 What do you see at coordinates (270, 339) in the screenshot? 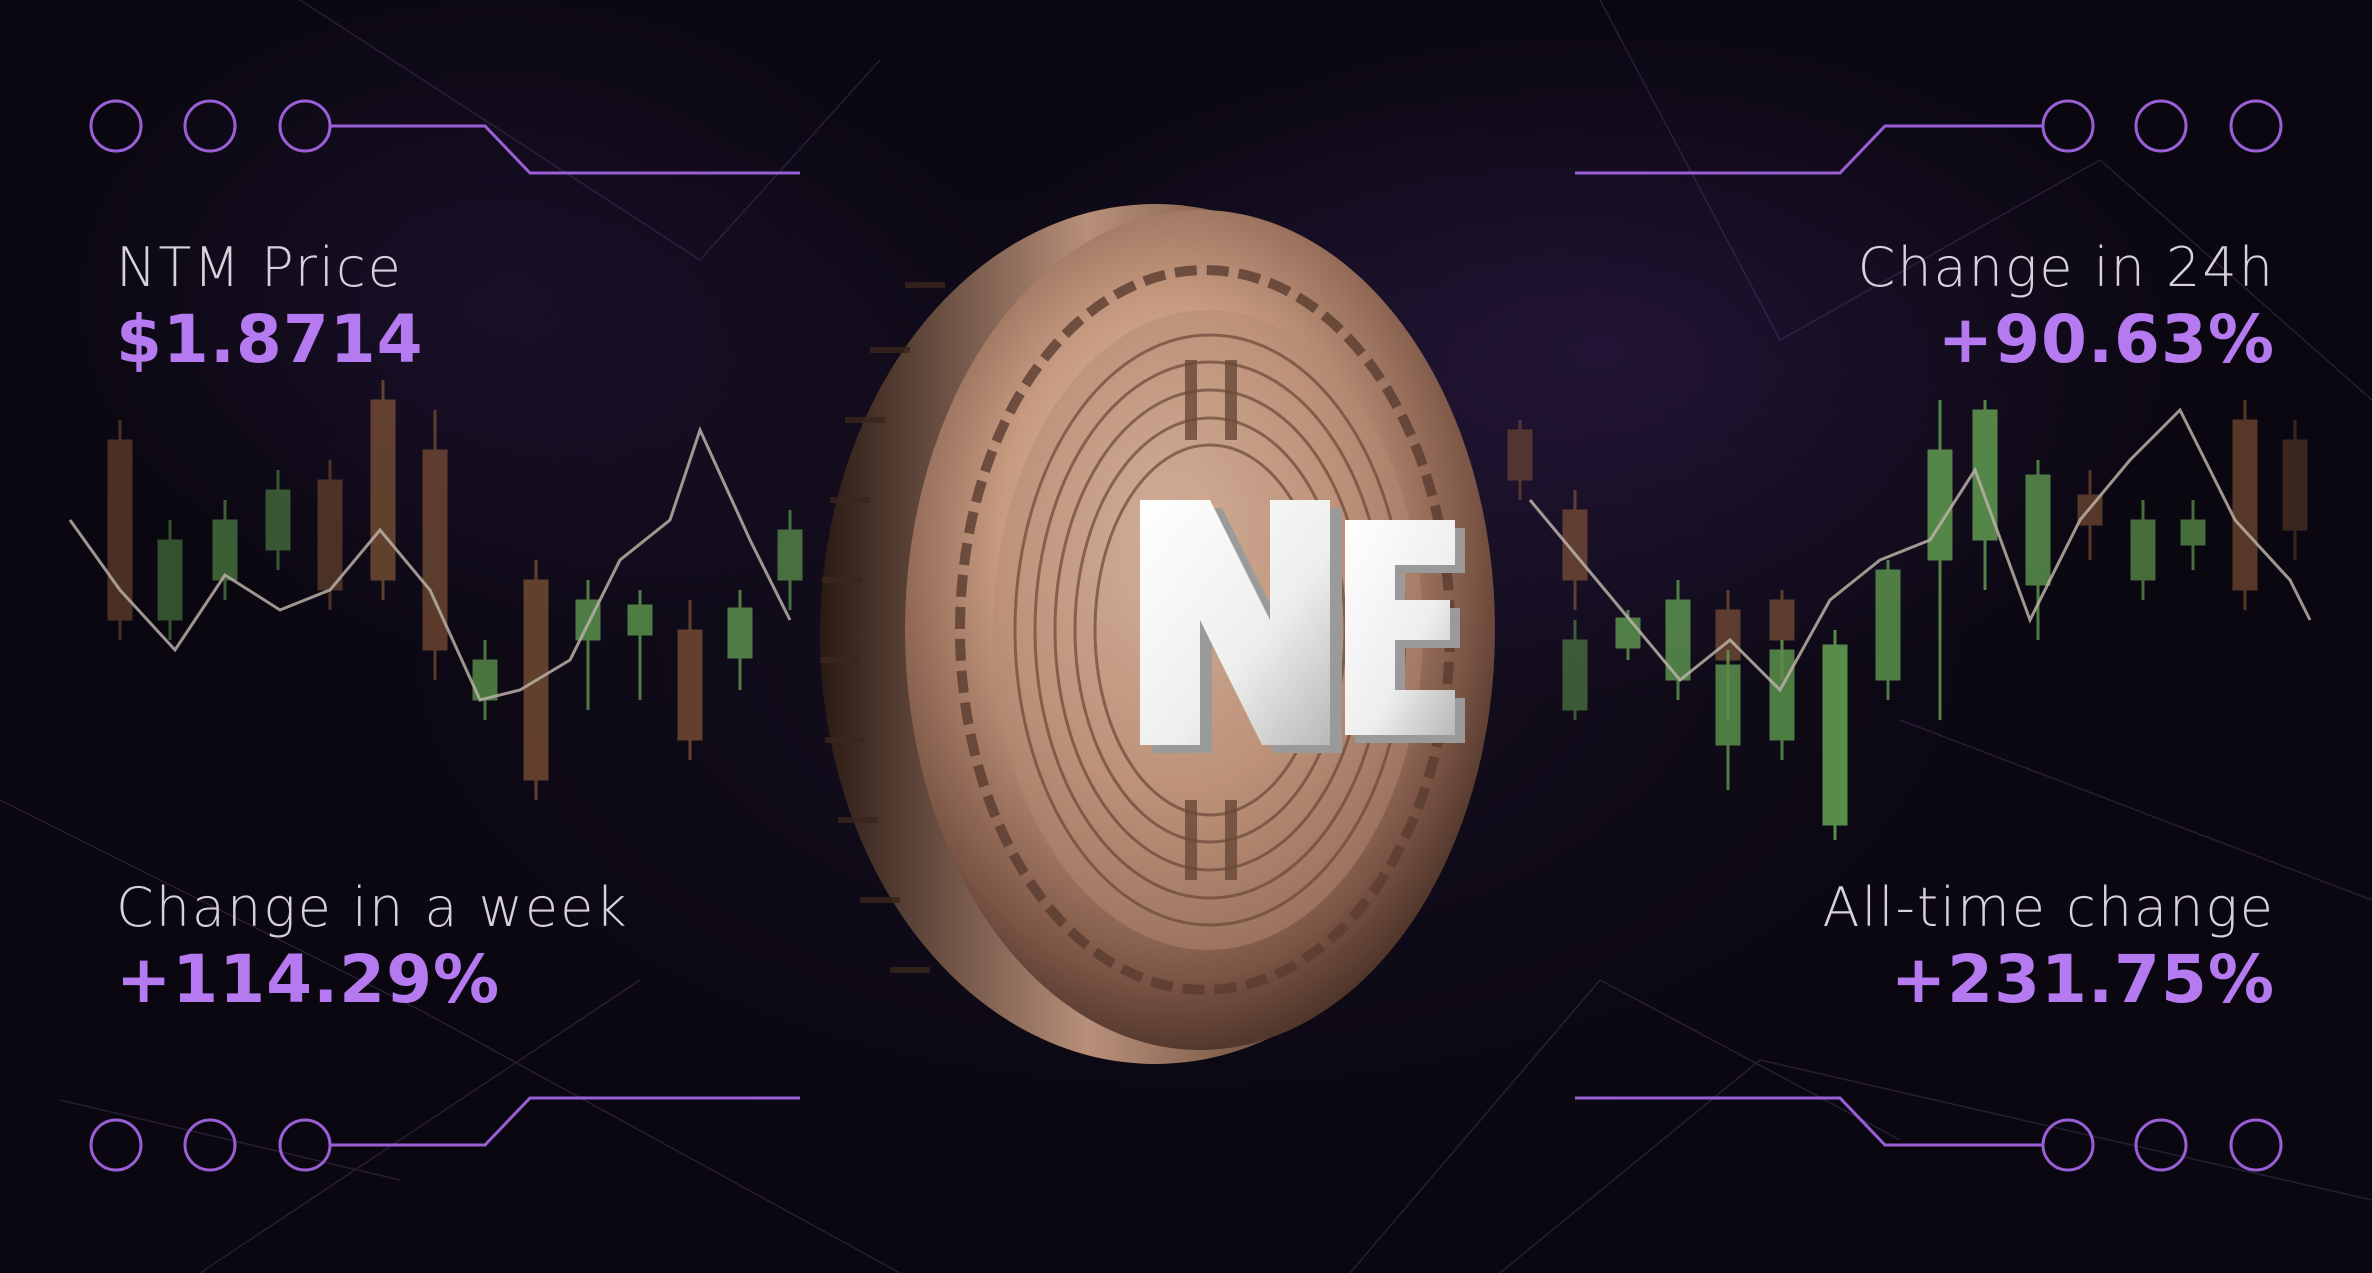
I see `stat-price-value: $1.8714` at bounding box center [270, 339].